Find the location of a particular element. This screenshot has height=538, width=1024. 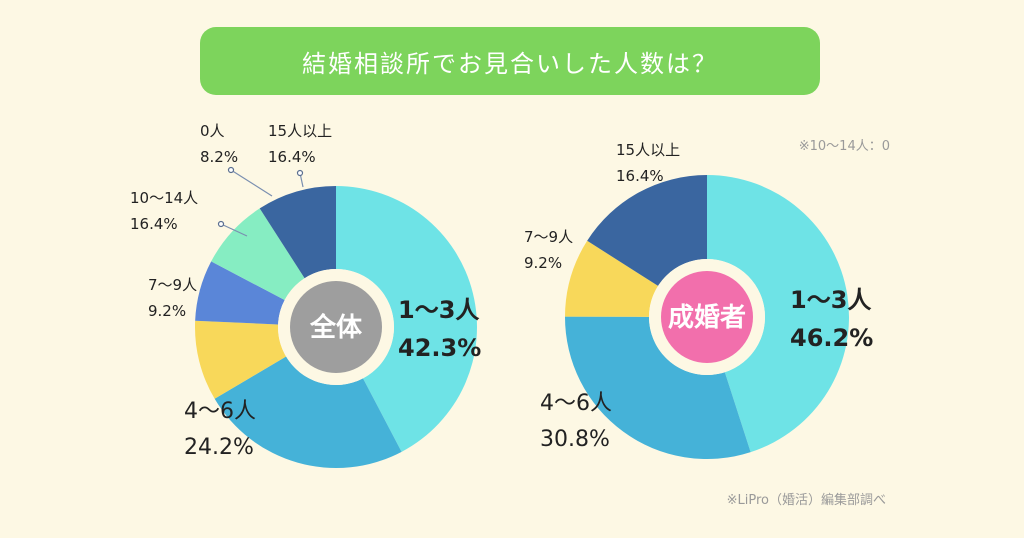

label-1-2-percent: 9.2% is located at coordinates (543, 263).